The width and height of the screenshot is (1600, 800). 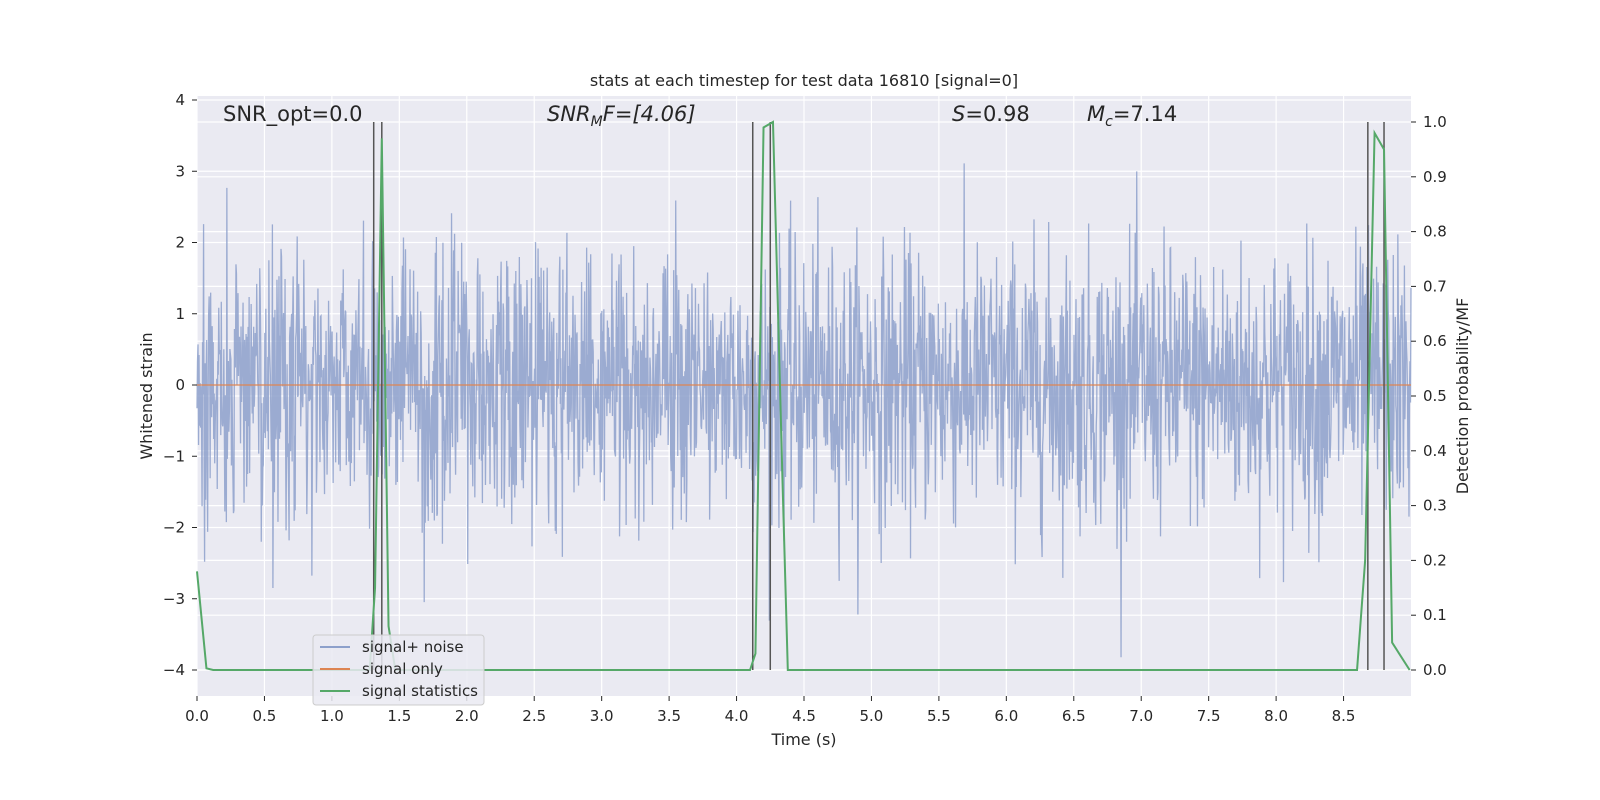 I want to click on x-tick-label: 8.0, so click(x=1276, y=716).